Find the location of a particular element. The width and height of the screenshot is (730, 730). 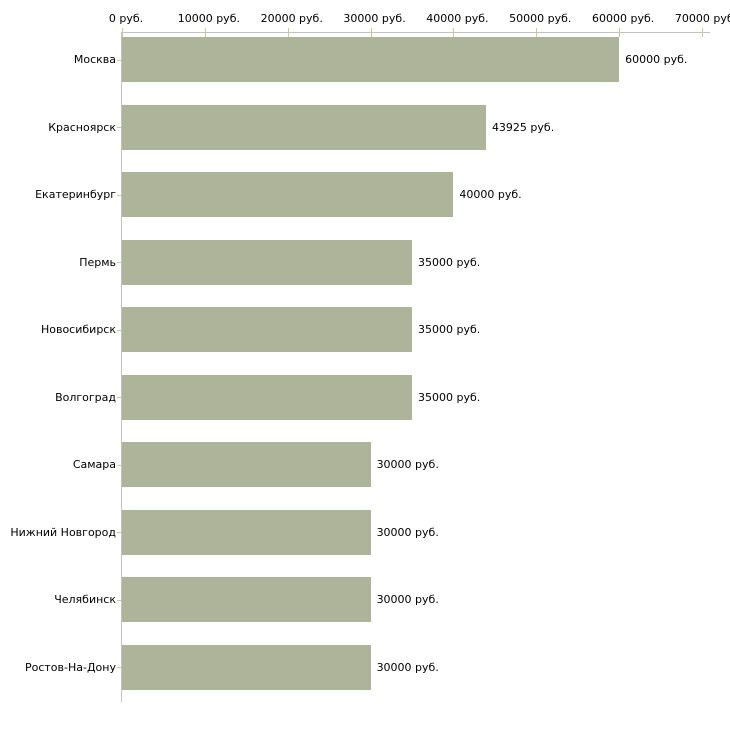

category-label: Красноярск is located at coordinates (82, 127).